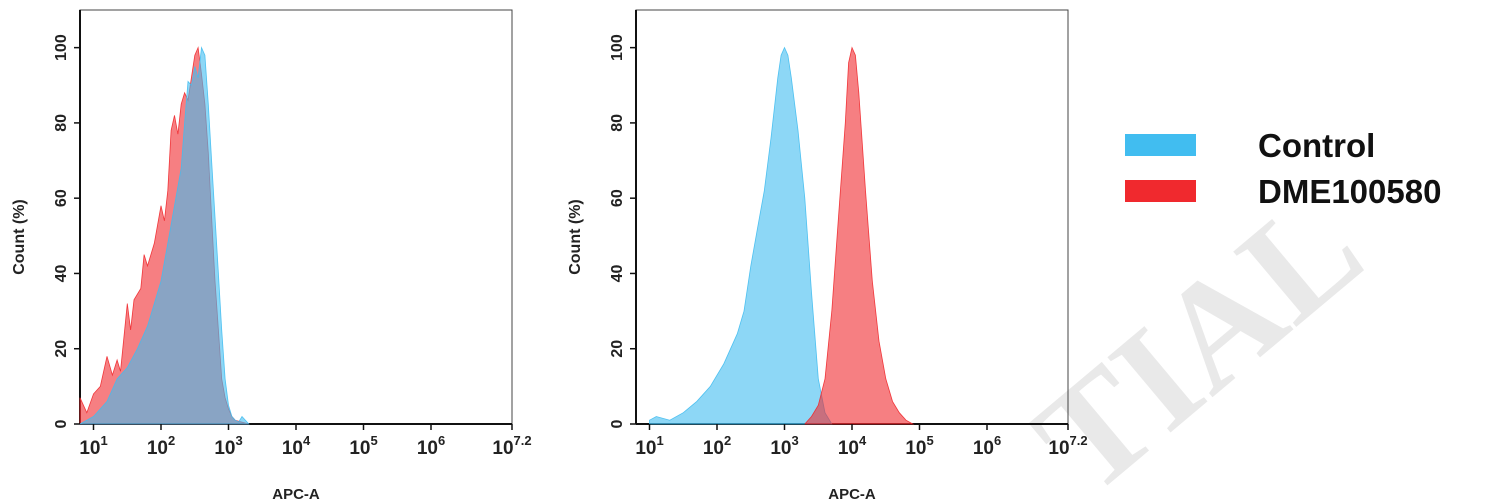 The image size is (1497, 504). What do you see at coordinates (1349, 191) in the screenshot?
I see `legend-label: DME100580` at bounding box center [1349, 191].